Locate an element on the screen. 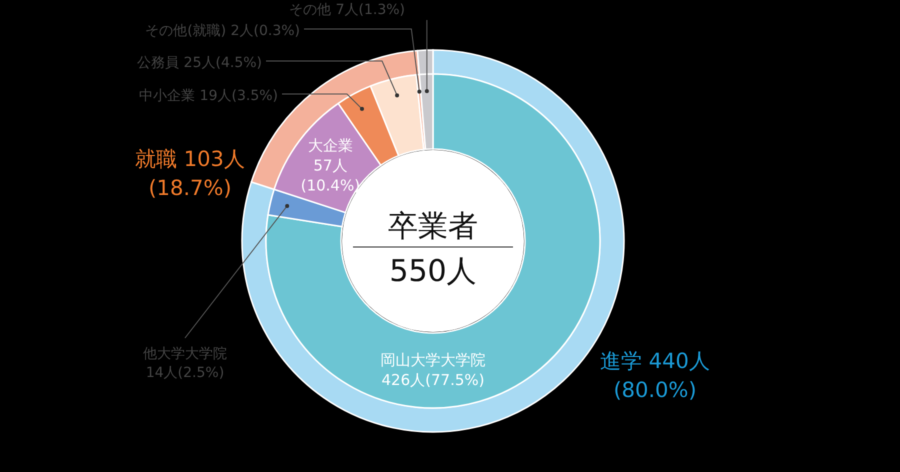  slice-label: 岡山大学大学院 is located at coordinates (433, 360).